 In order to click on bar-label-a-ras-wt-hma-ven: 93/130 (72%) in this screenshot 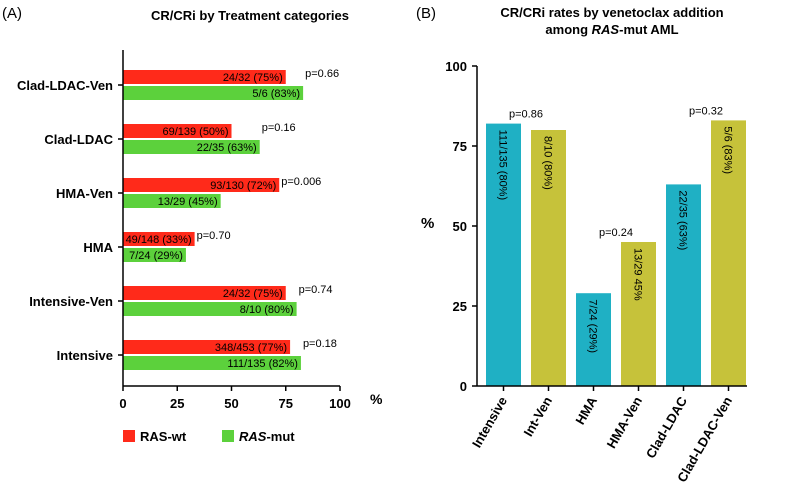, I will do `click(243, 186)`.